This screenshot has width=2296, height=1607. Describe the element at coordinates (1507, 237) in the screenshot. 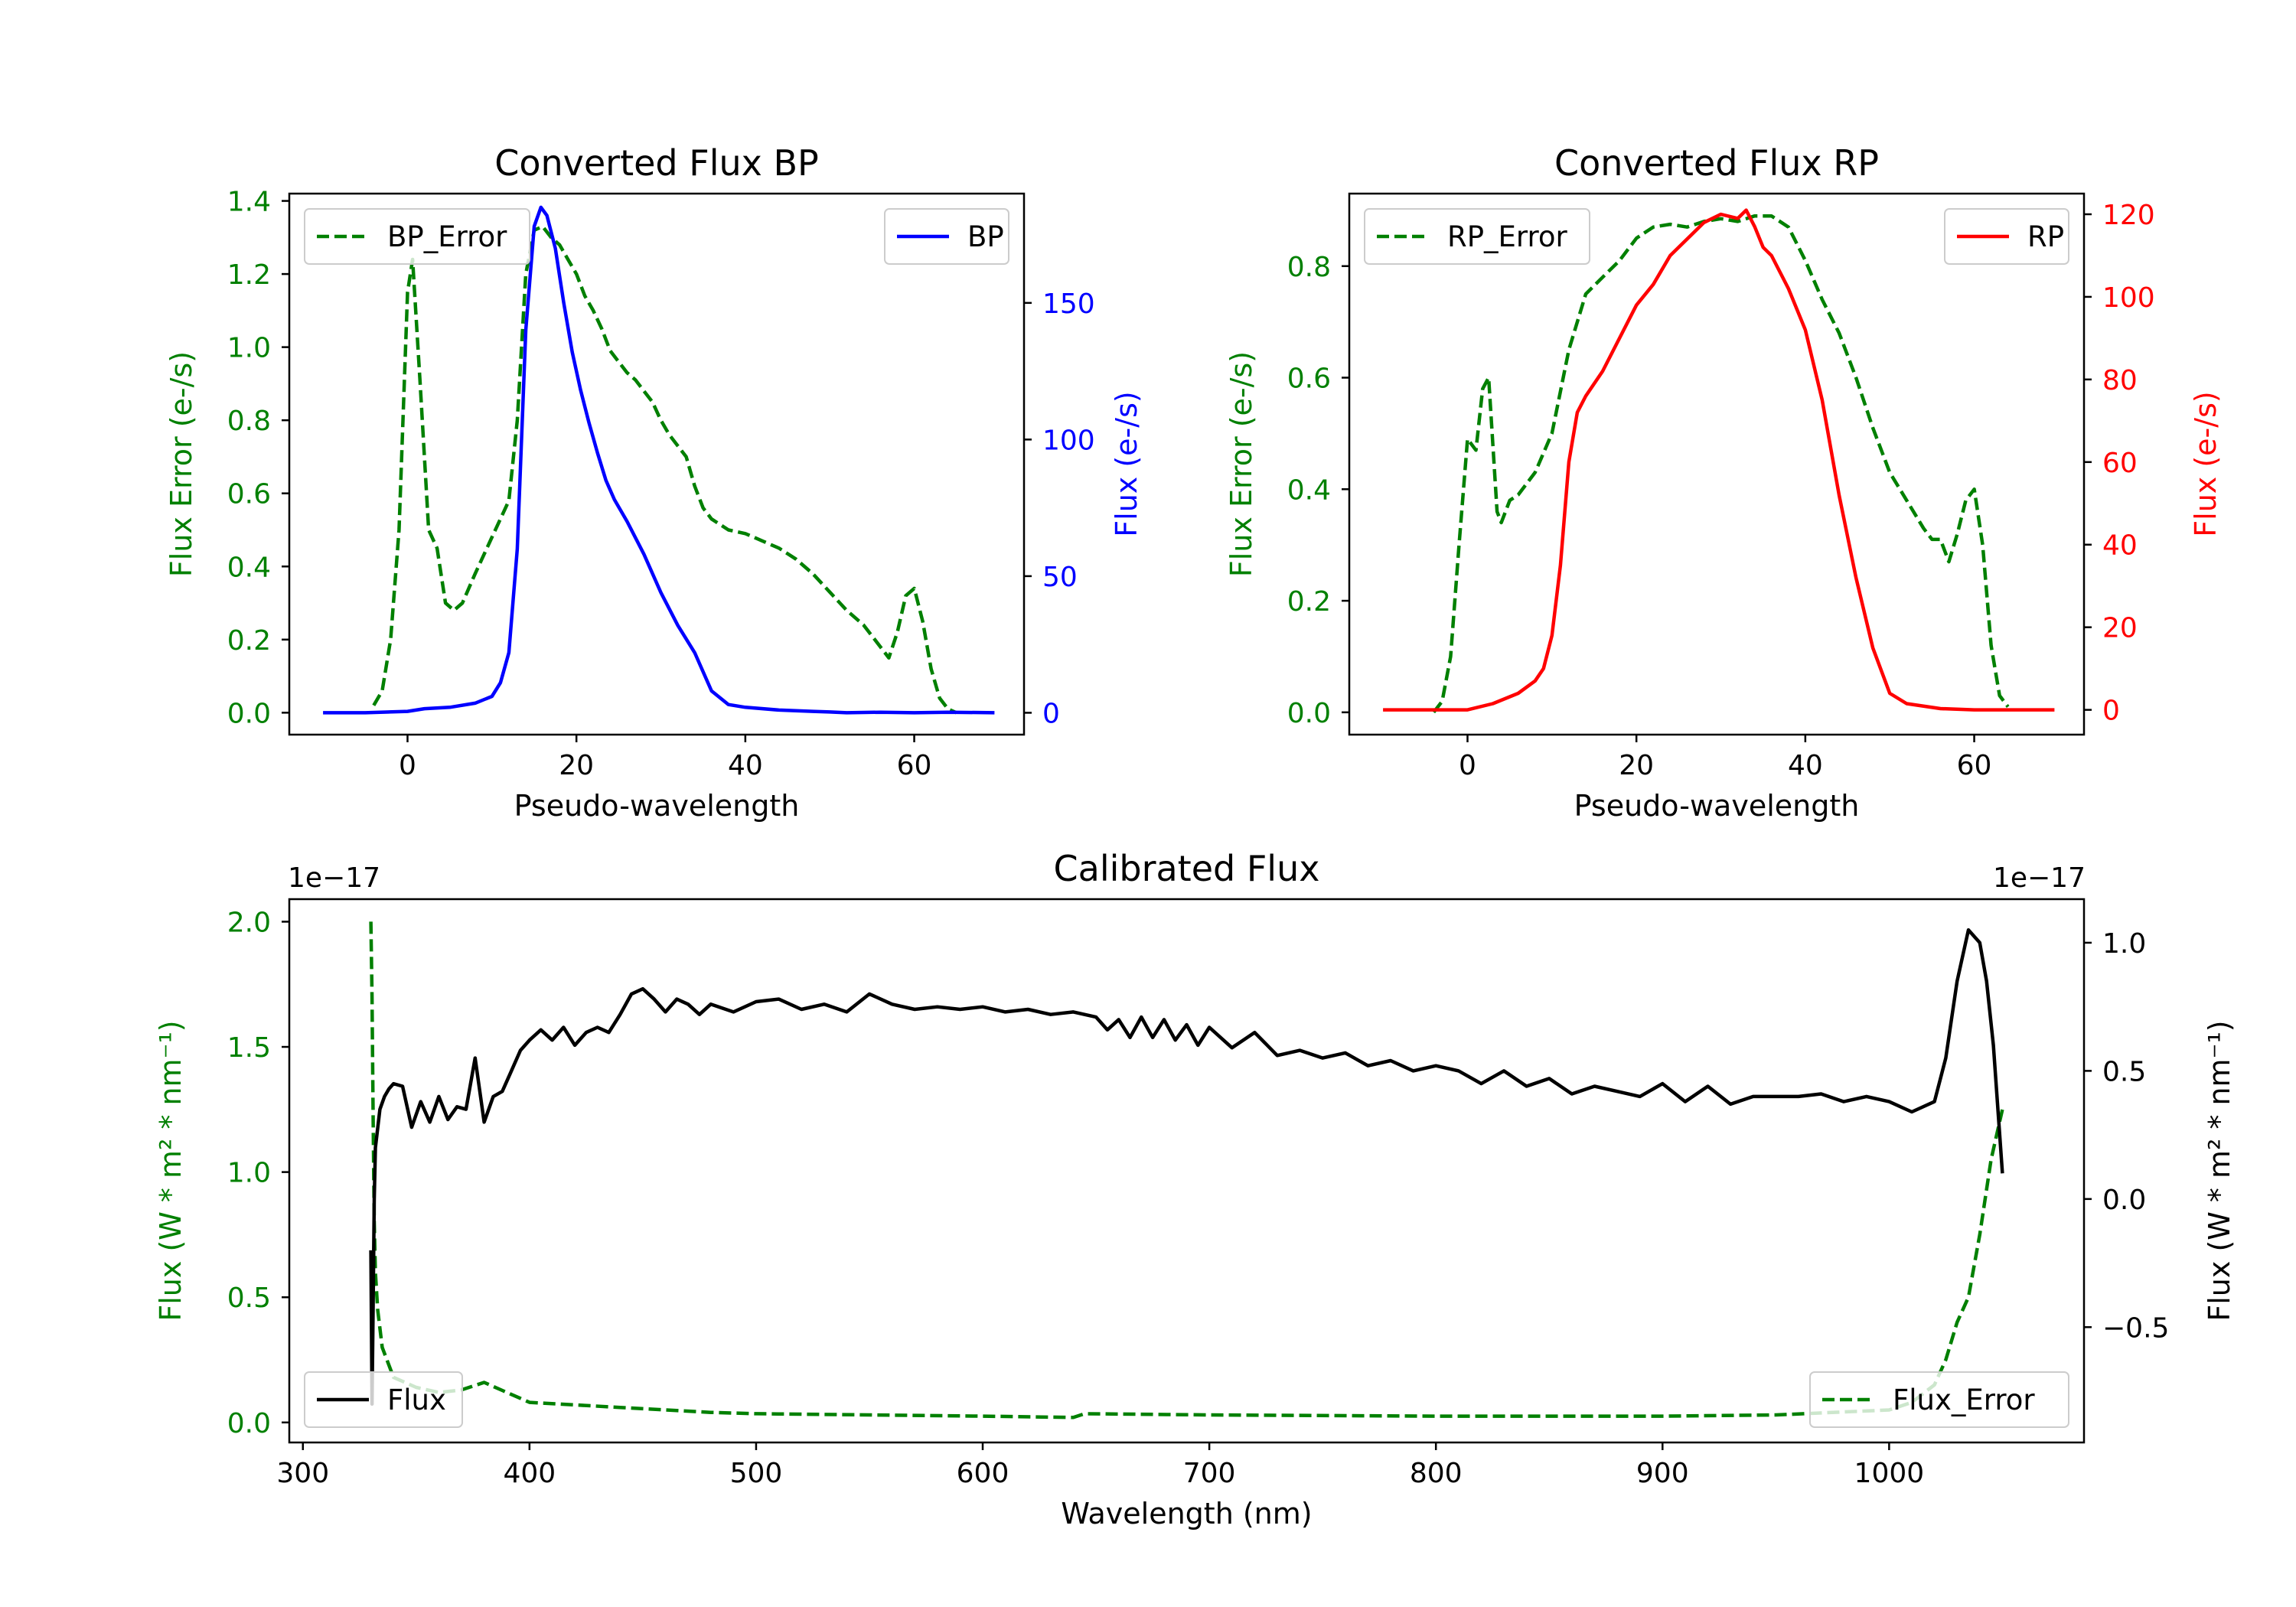

I see `rp-legend-label: RP_Error` at that location.